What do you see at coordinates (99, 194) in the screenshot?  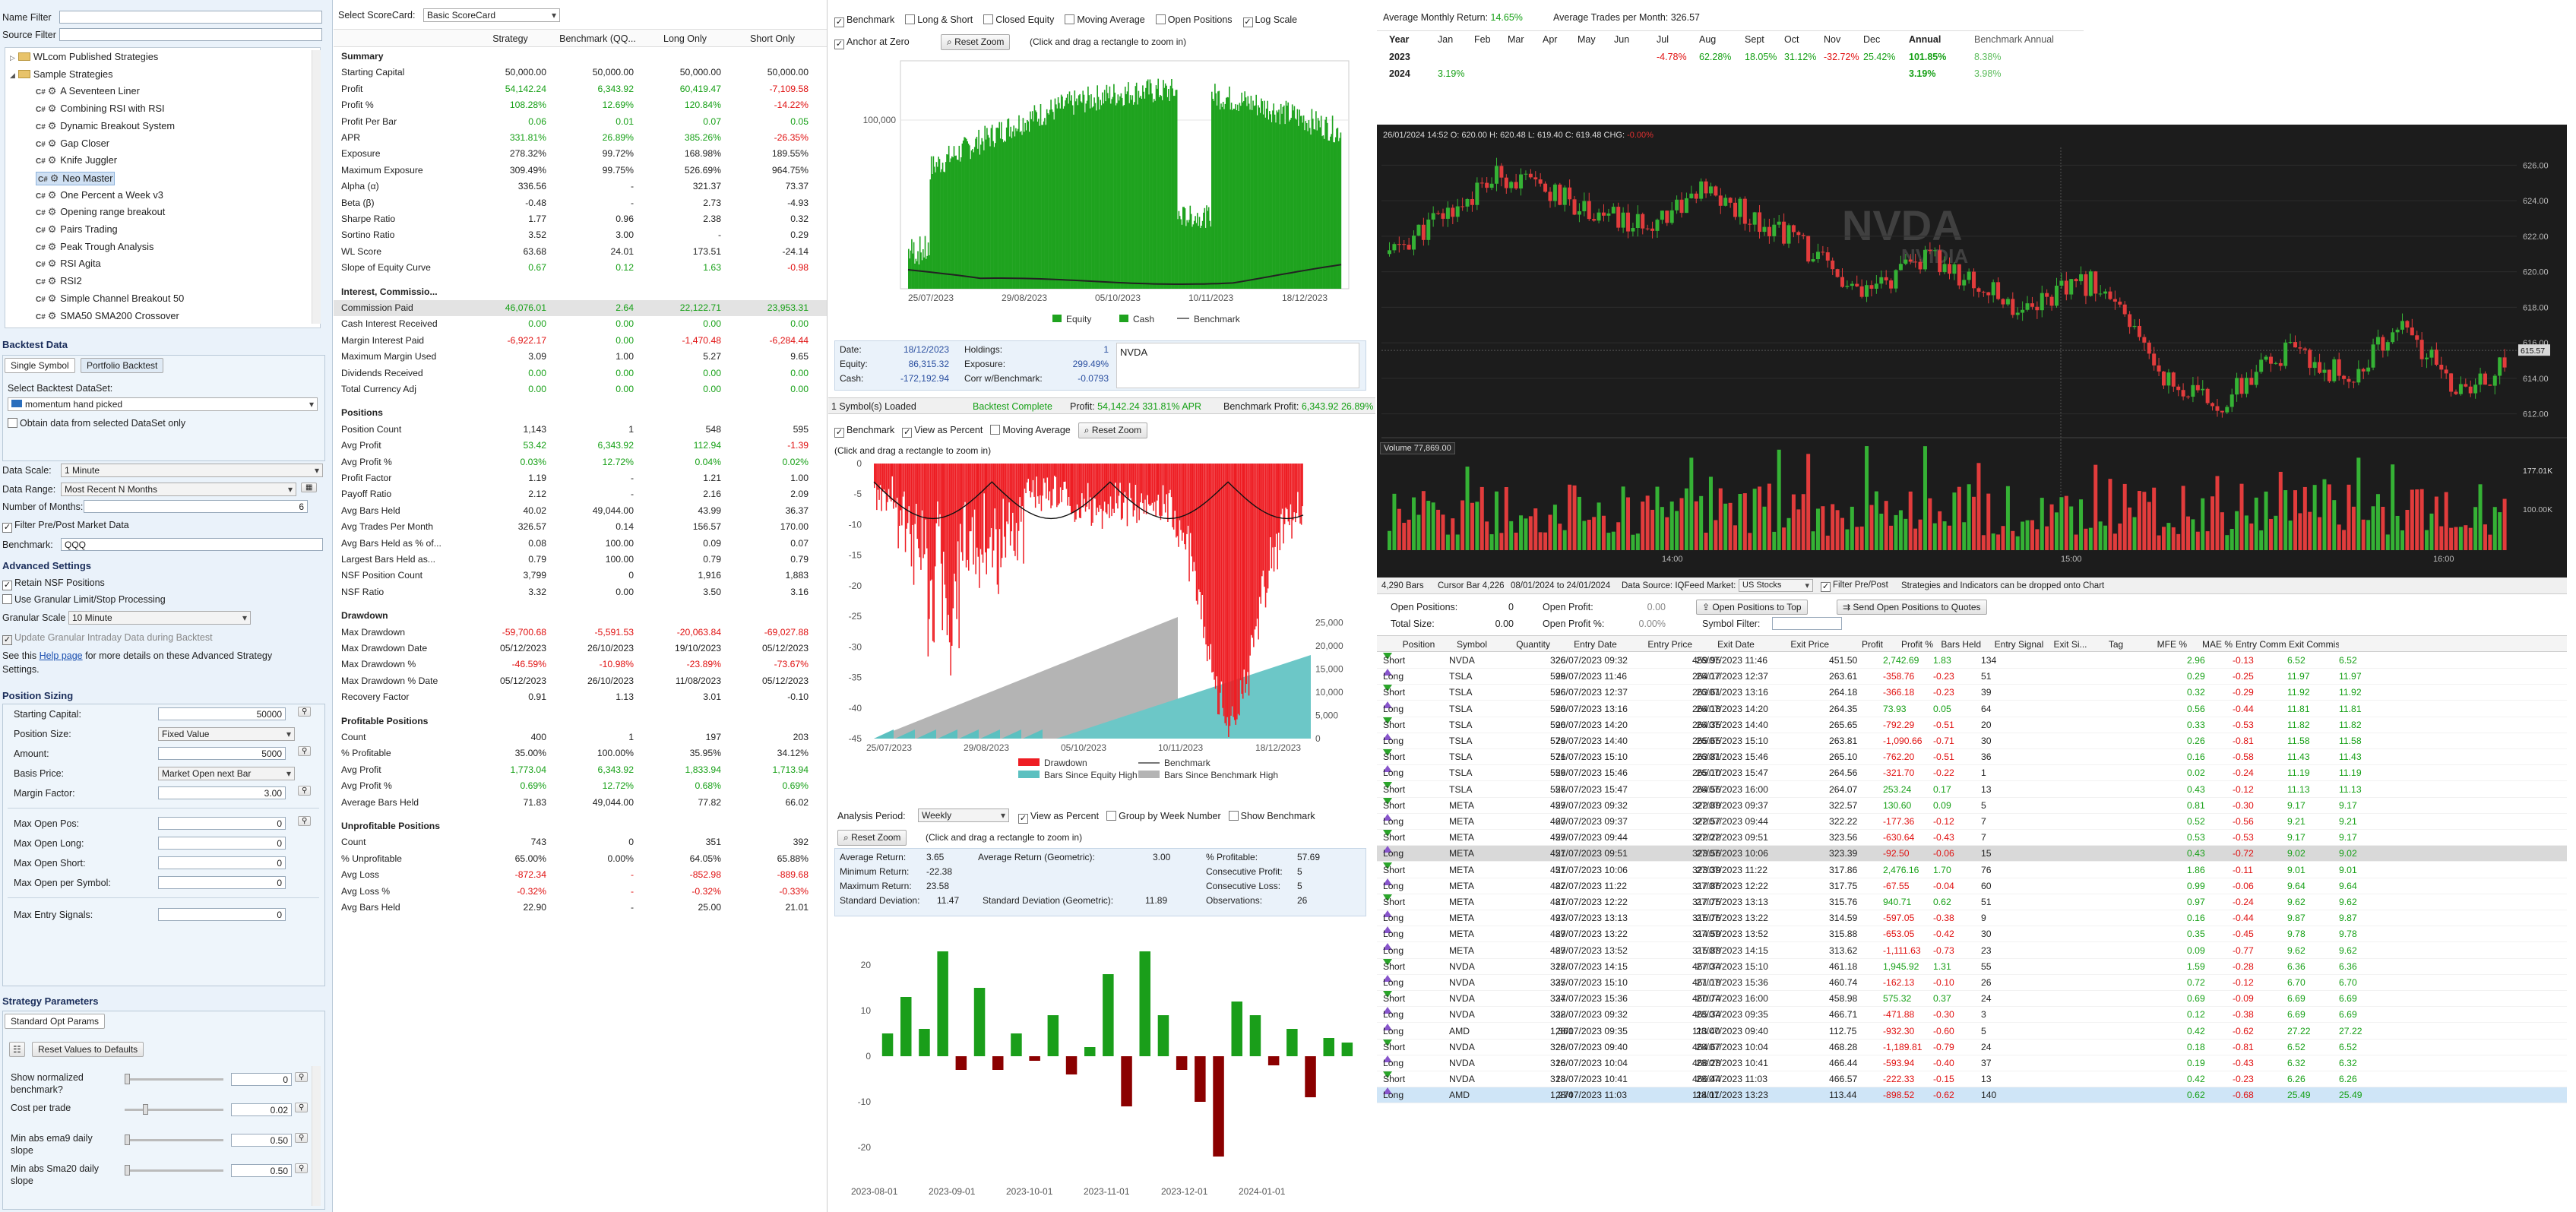 I see `strategy-tree-item: C# ⚙ One Percent a Week v3` at bounding box center [99, 194].